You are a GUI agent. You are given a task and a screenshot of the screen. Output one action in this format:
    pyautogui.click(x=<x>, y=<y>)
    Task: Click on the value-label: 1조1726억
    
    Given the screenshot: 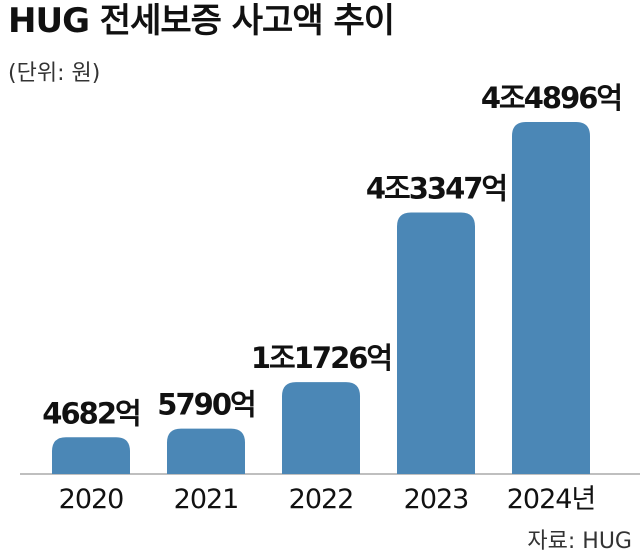 What is the action you would take?
    pyautogui.click(x=321, y=358)
    